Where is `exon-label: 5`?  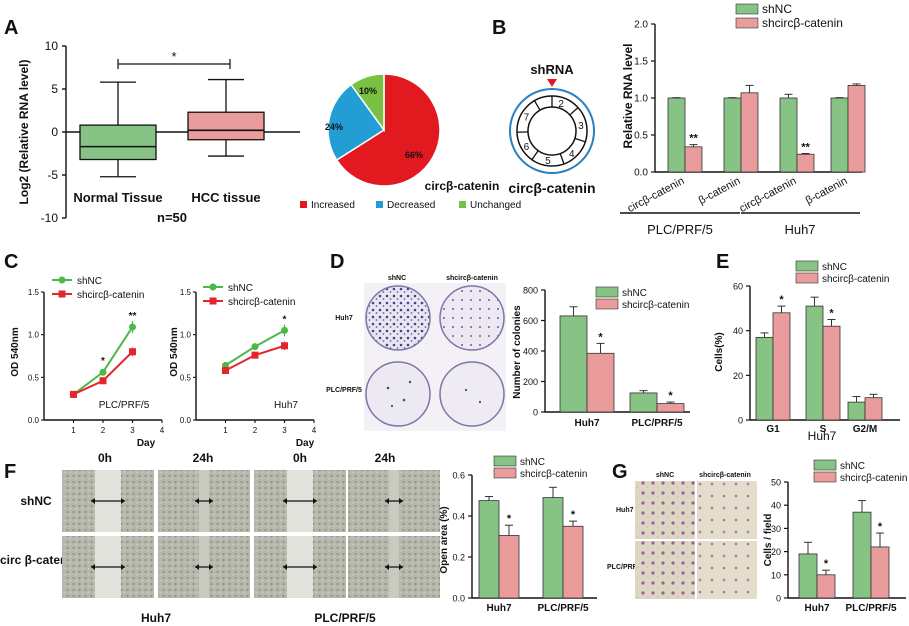
exon-label: 5 is located at coordinates (548, 161).